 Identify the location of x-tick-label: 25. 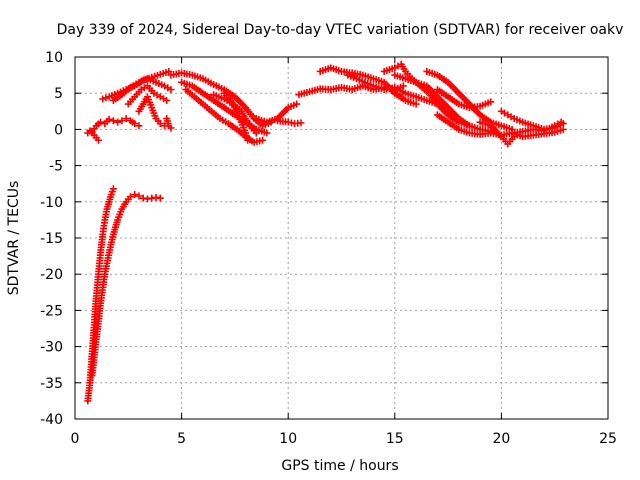
(608, 439).